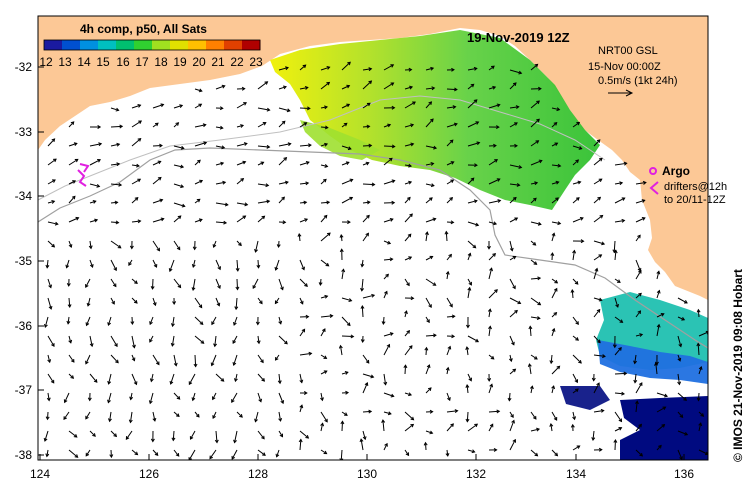 The image size is (749, 501). What do you see at coordinates (624, 67) in the screenshot?
I see `info-line-date: 15-Nov 00:00Z` at bounding box center [624, 67].